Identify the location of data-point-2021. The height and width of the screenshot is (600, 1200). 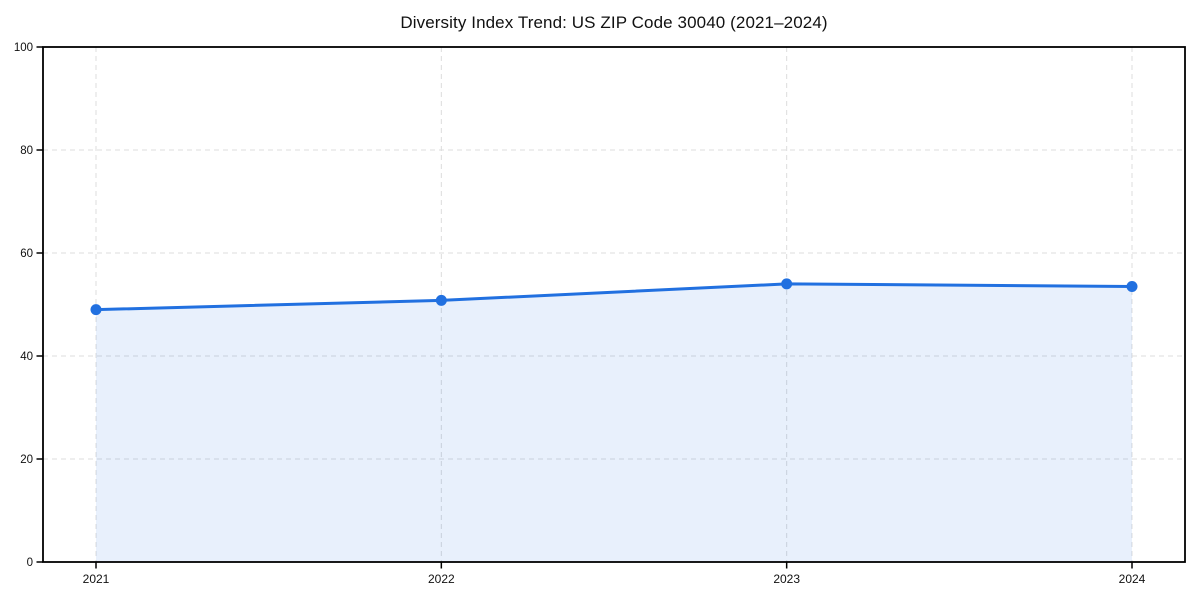
(96, 310).